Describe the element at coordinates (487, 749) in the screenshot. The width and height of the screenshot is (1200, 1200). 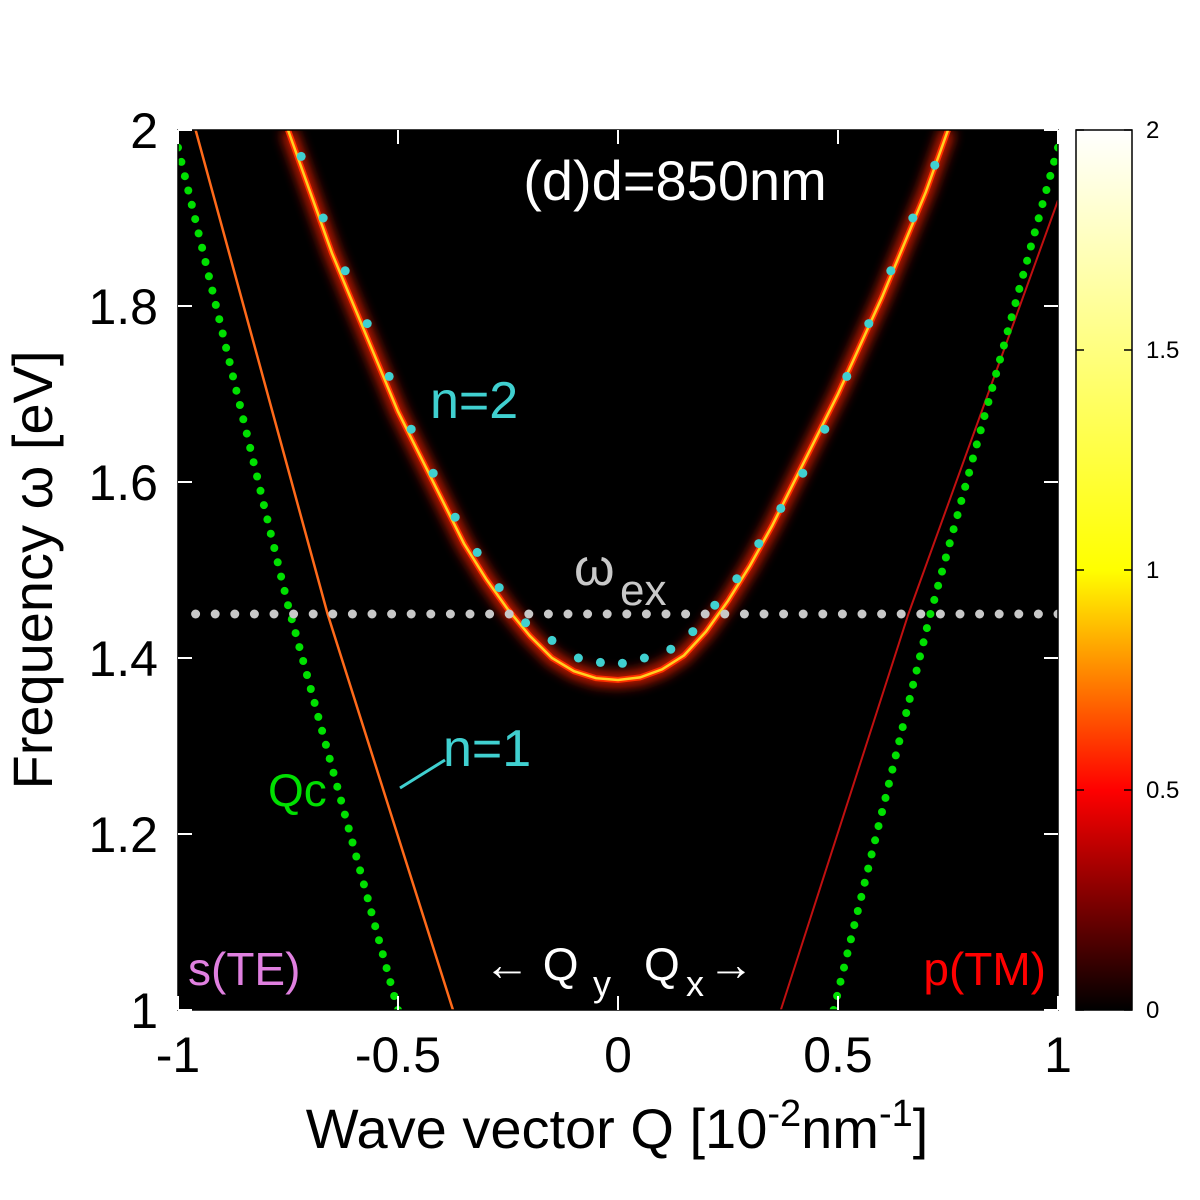
I see `n1-label: n=1` at that location.